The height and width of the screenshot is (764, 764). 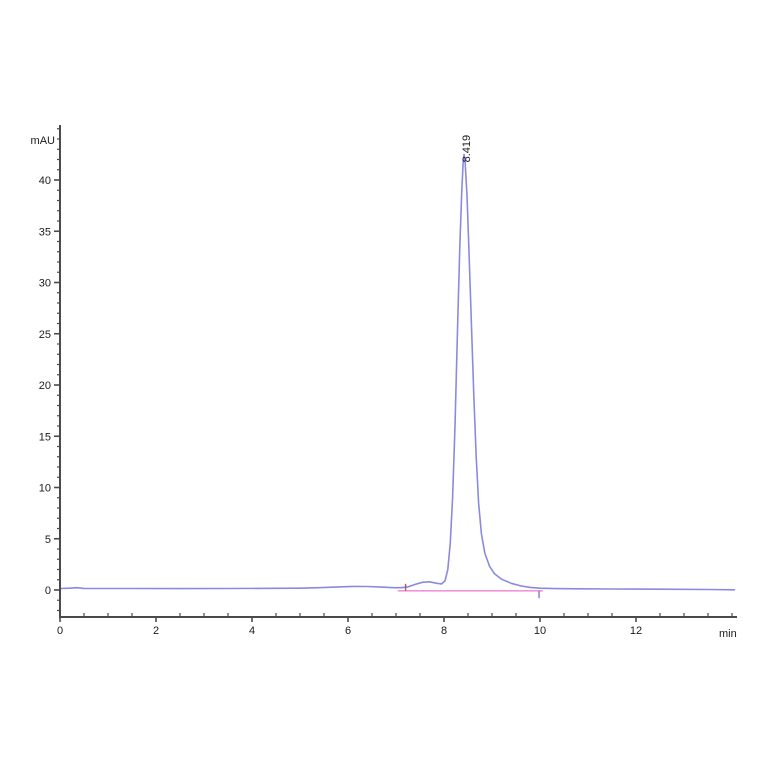 What do you see at coordinates (45, 232) in the screenshot?
I see `svg-text: 35` at bounding box center [45, 232].